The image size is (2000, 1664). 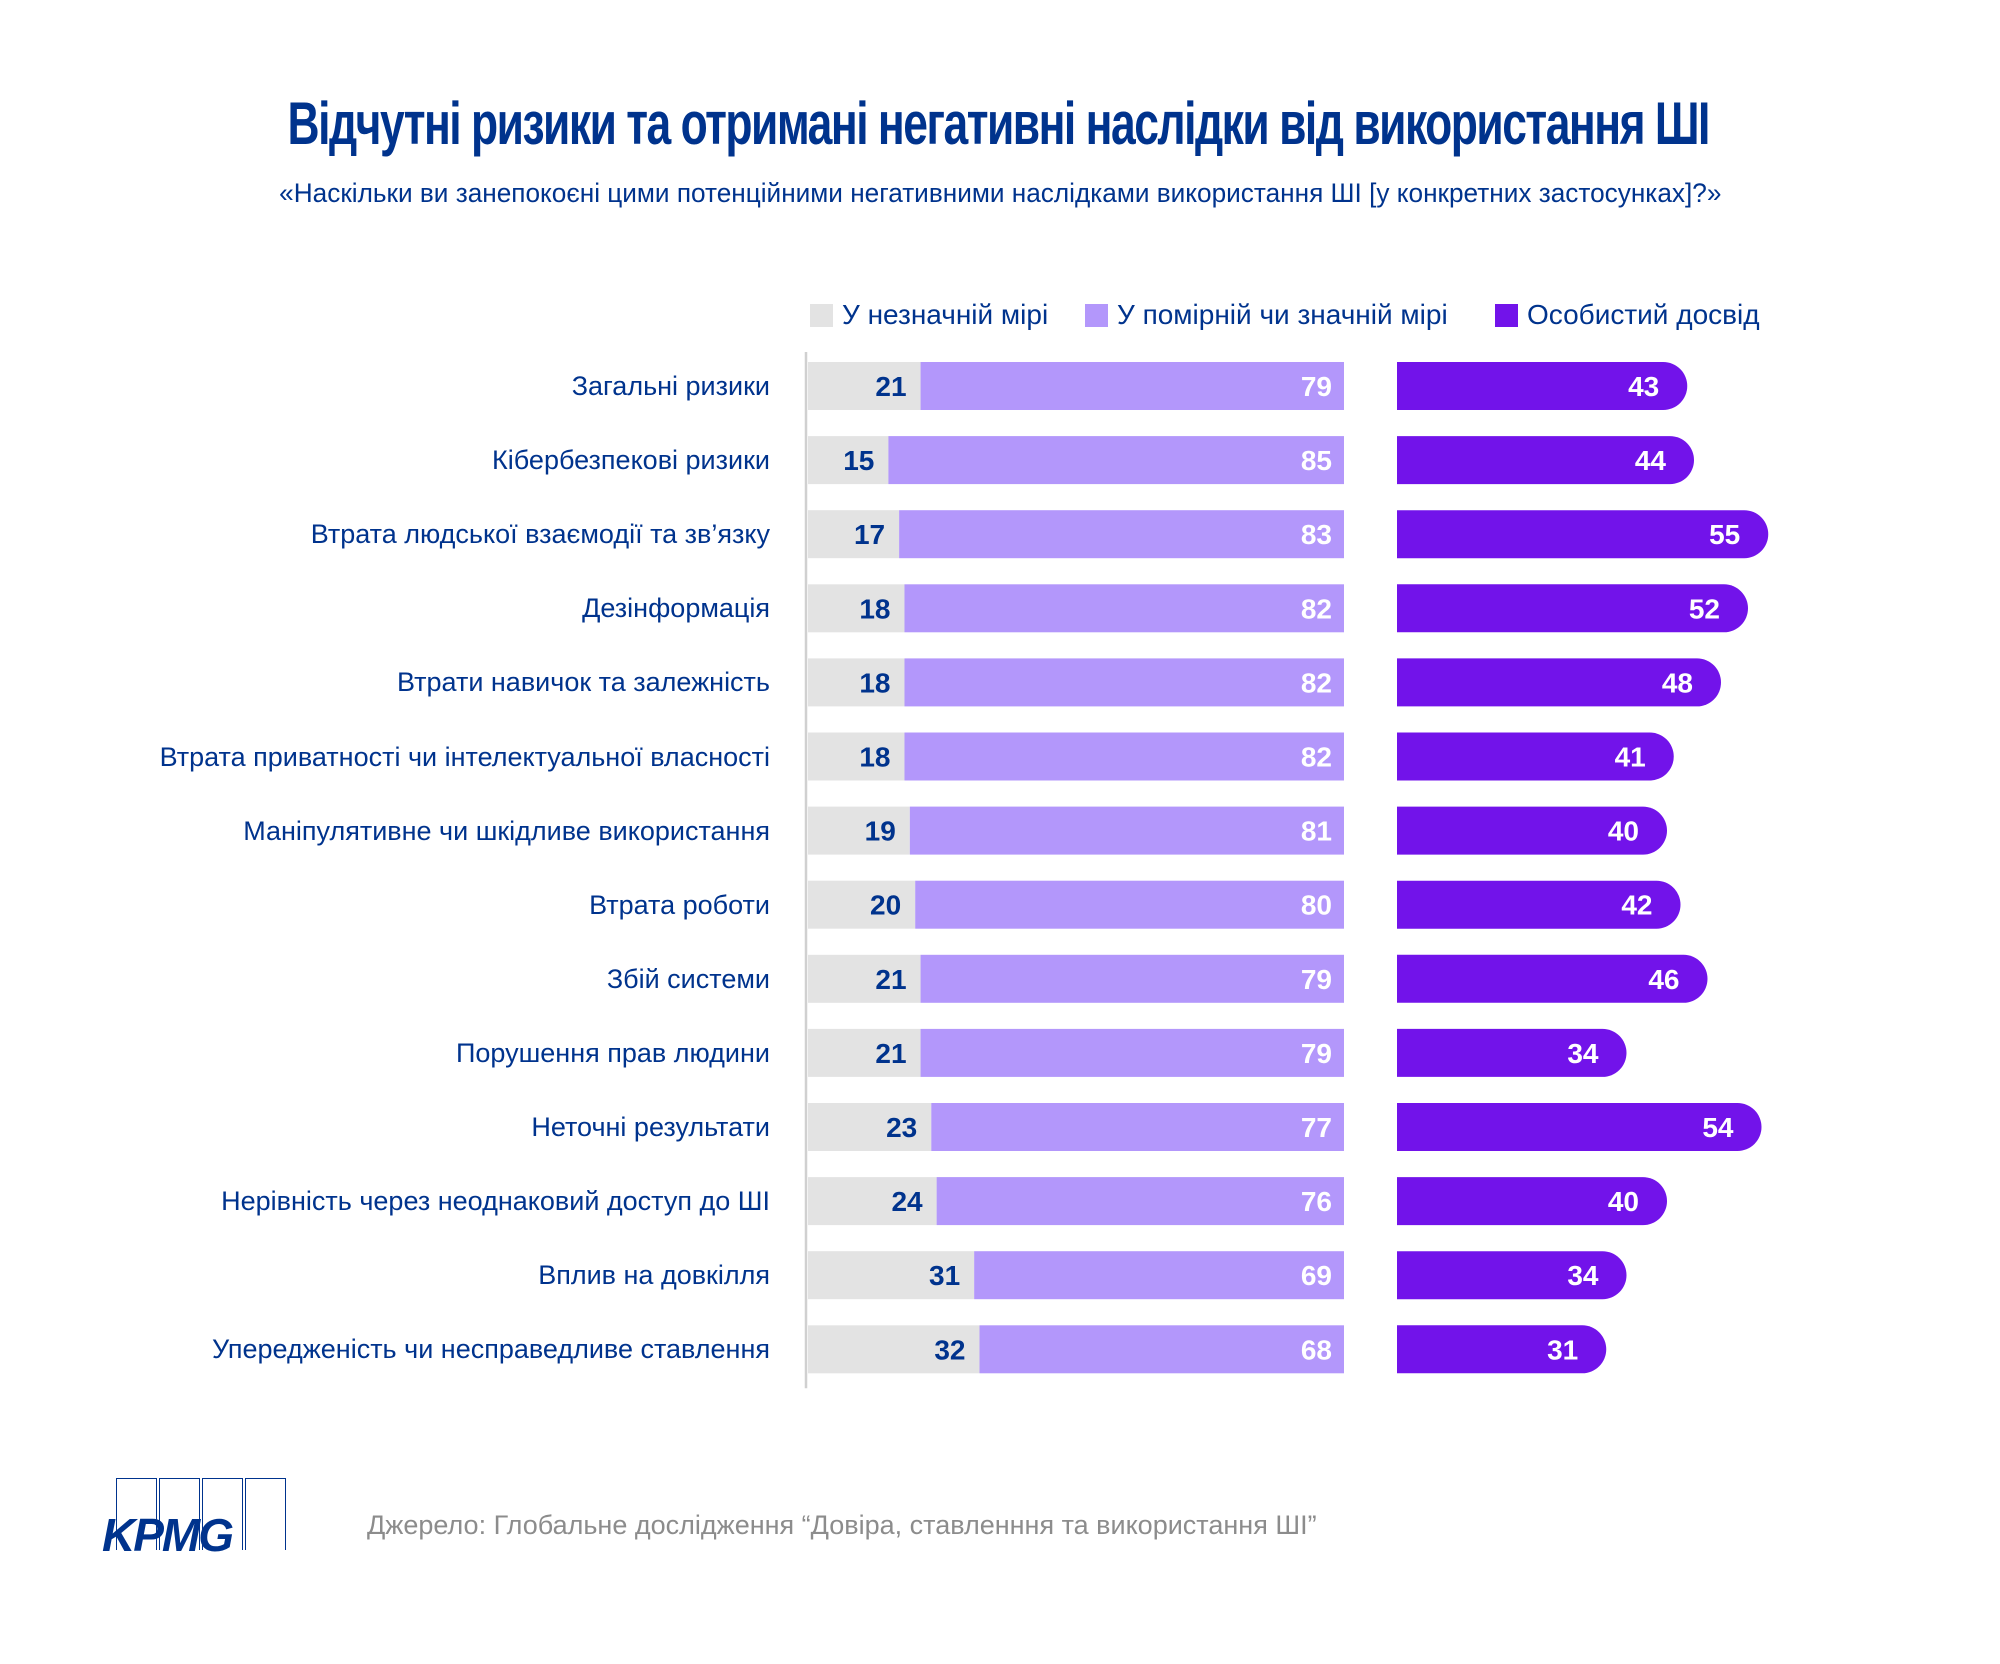 What do you see at coordinates (490, 1349) in the screenshot?
I see `category-label: Упередженість чи несправедливе ставлення` at bounding box center [490, 1349].